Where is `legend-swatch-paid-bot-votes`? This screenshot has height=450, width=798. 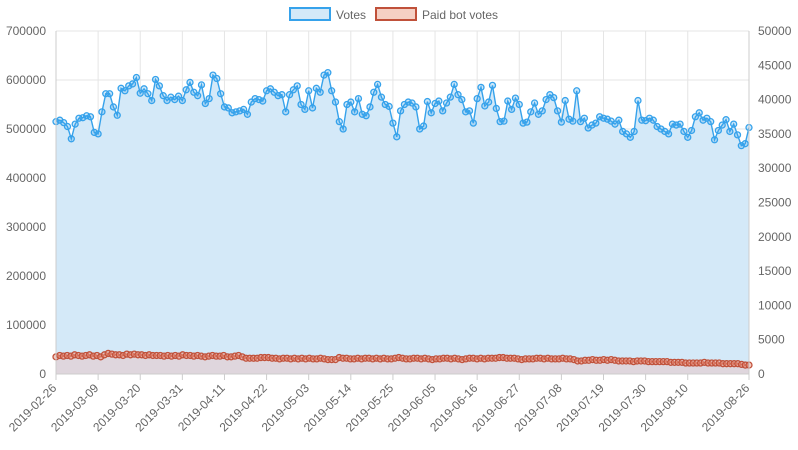 legend-swatch-paid-bot-votes is located at coordinates (396, 14).